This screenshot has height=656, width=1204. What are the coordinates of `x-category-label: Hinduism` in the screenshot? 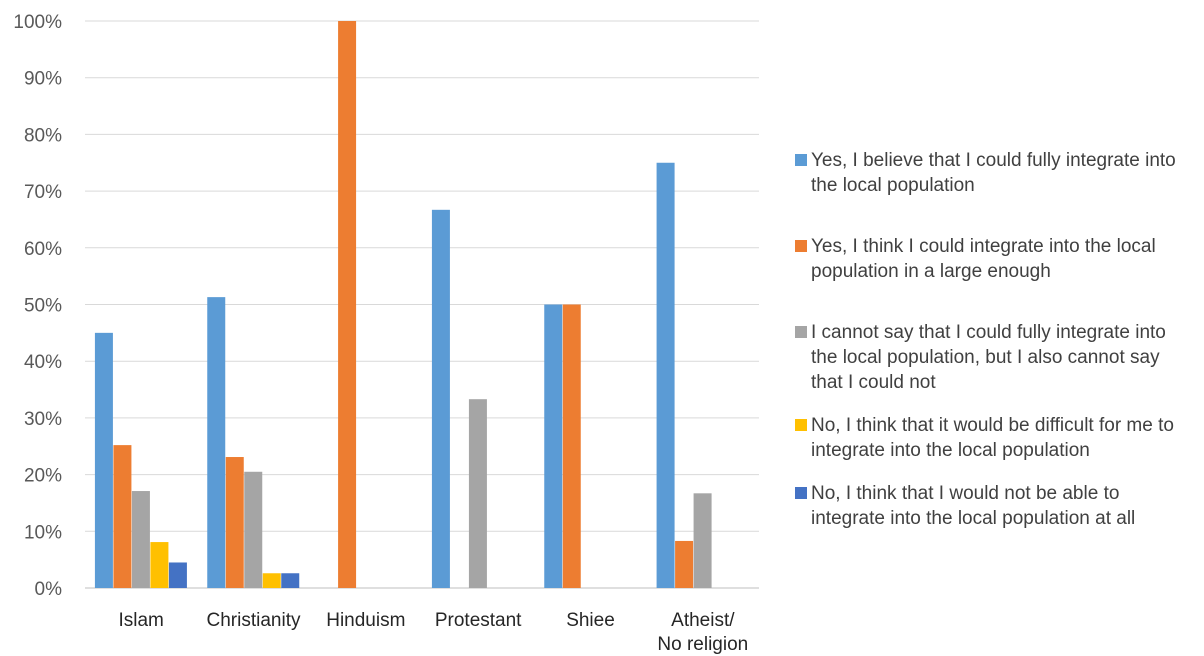 It's located at (365, 620).